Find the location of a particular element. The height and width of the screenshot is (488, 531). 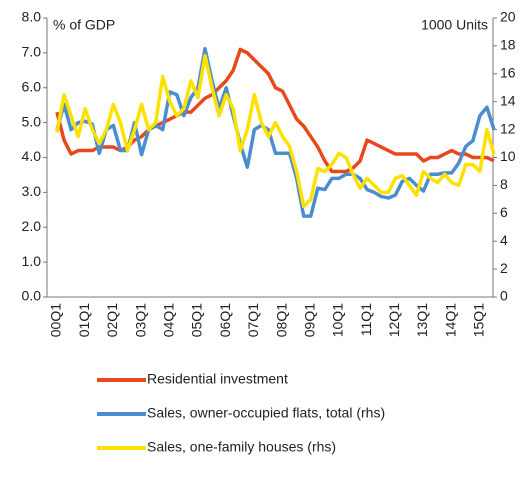

y2-axis-label: 1000 Units is located at coordinates (454, 25).